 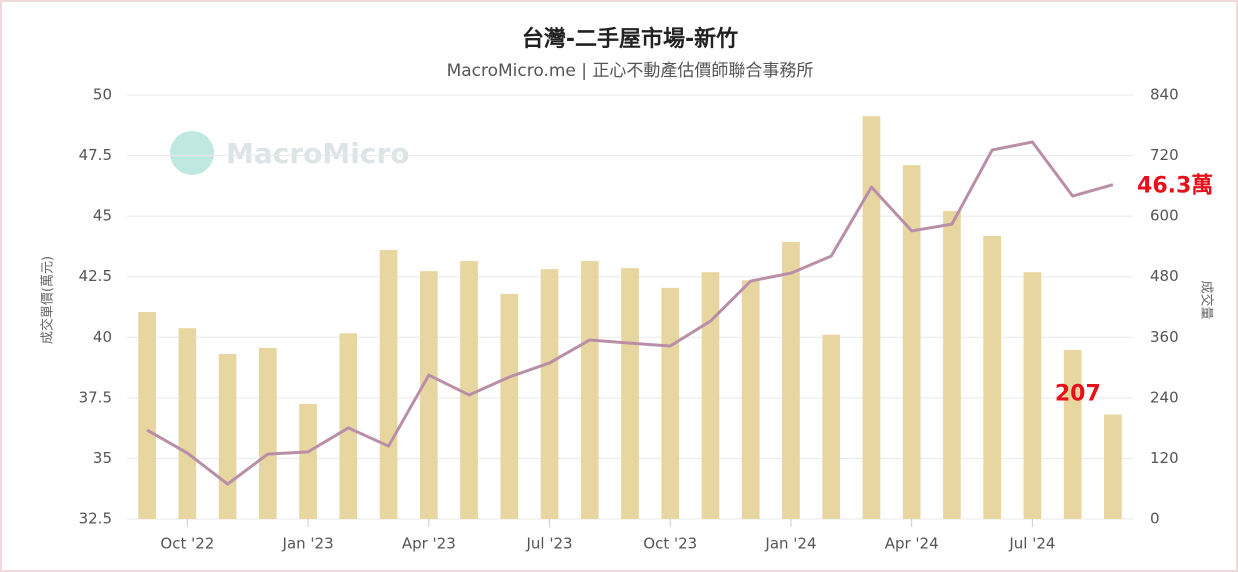 I want to click on chart-subtitle: MacroMicro.me | 正心不動產估價師聯合事務所, so click(x=630, y=71).